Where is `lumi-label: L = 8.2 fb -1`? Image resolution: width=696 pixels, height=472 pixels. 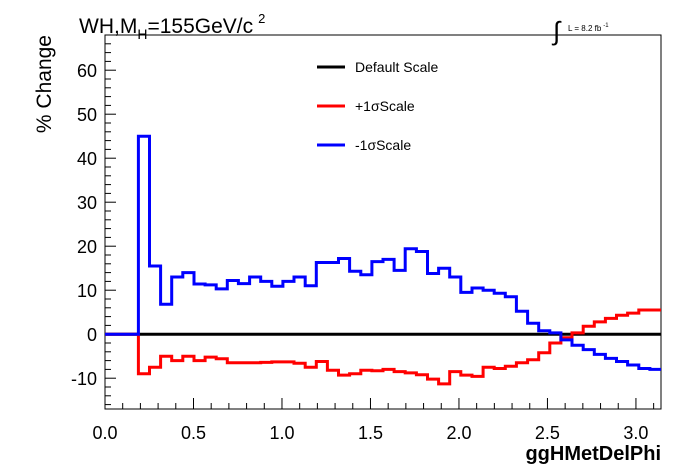 lumi-label: L = 8.2 fb -1 is located at coordinates (588, 28).